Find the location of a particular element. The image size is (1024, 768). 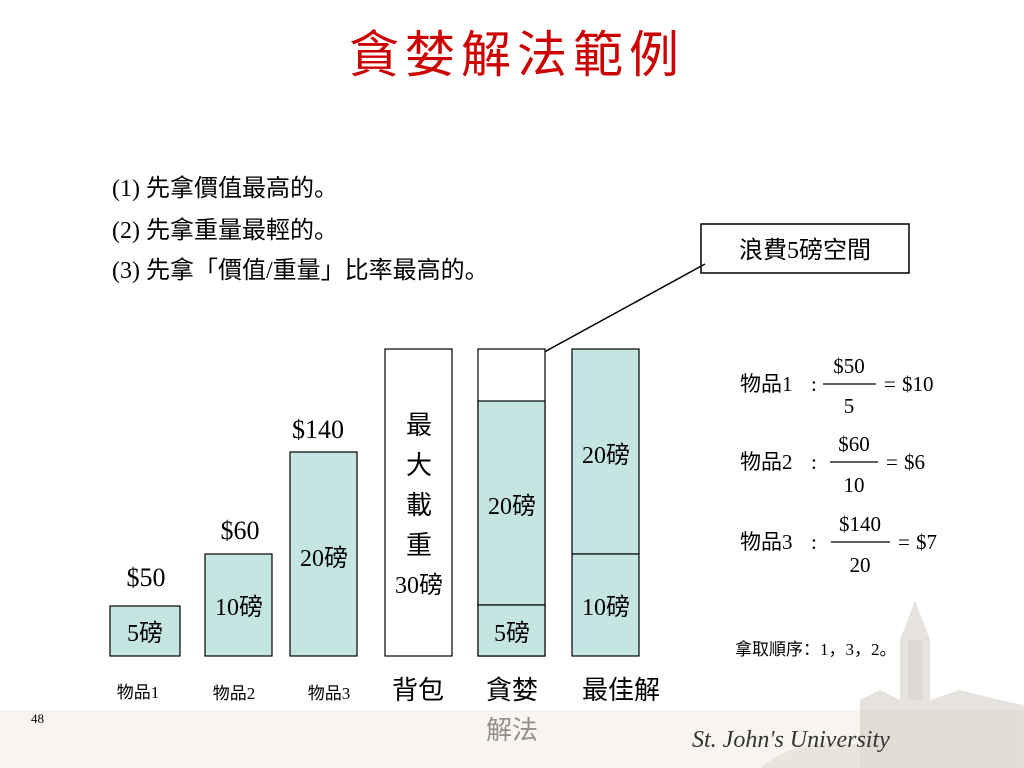

ratio-item3-denominator: 20 is located at coordinates (860, 565).